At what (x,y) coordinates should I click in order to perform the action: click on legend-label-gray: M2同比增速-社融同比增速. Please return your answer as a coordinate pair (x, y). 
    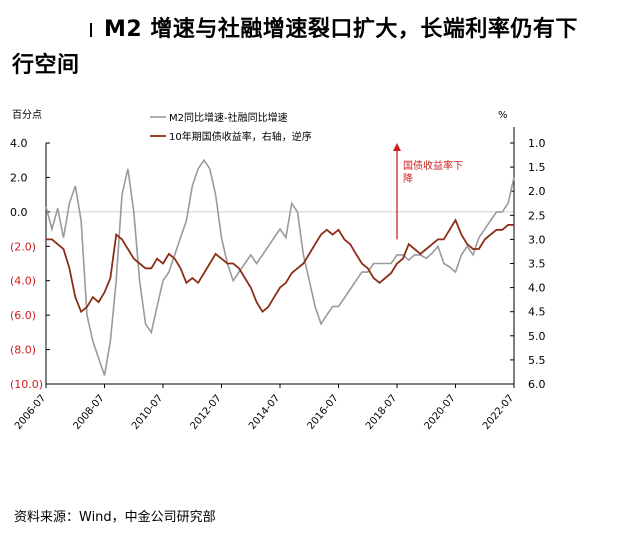
    Looking at the image, I should click on (228, 117).